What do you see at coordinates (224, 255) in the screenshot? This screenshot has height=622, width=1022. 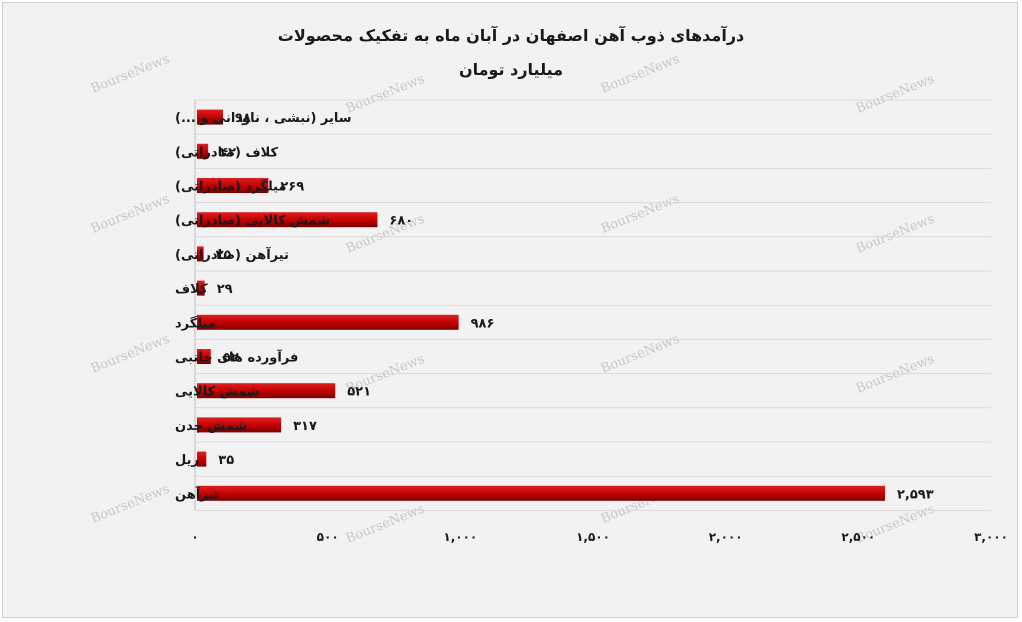 I see `value-label: ۲۵` at bounding box center [224, 255].